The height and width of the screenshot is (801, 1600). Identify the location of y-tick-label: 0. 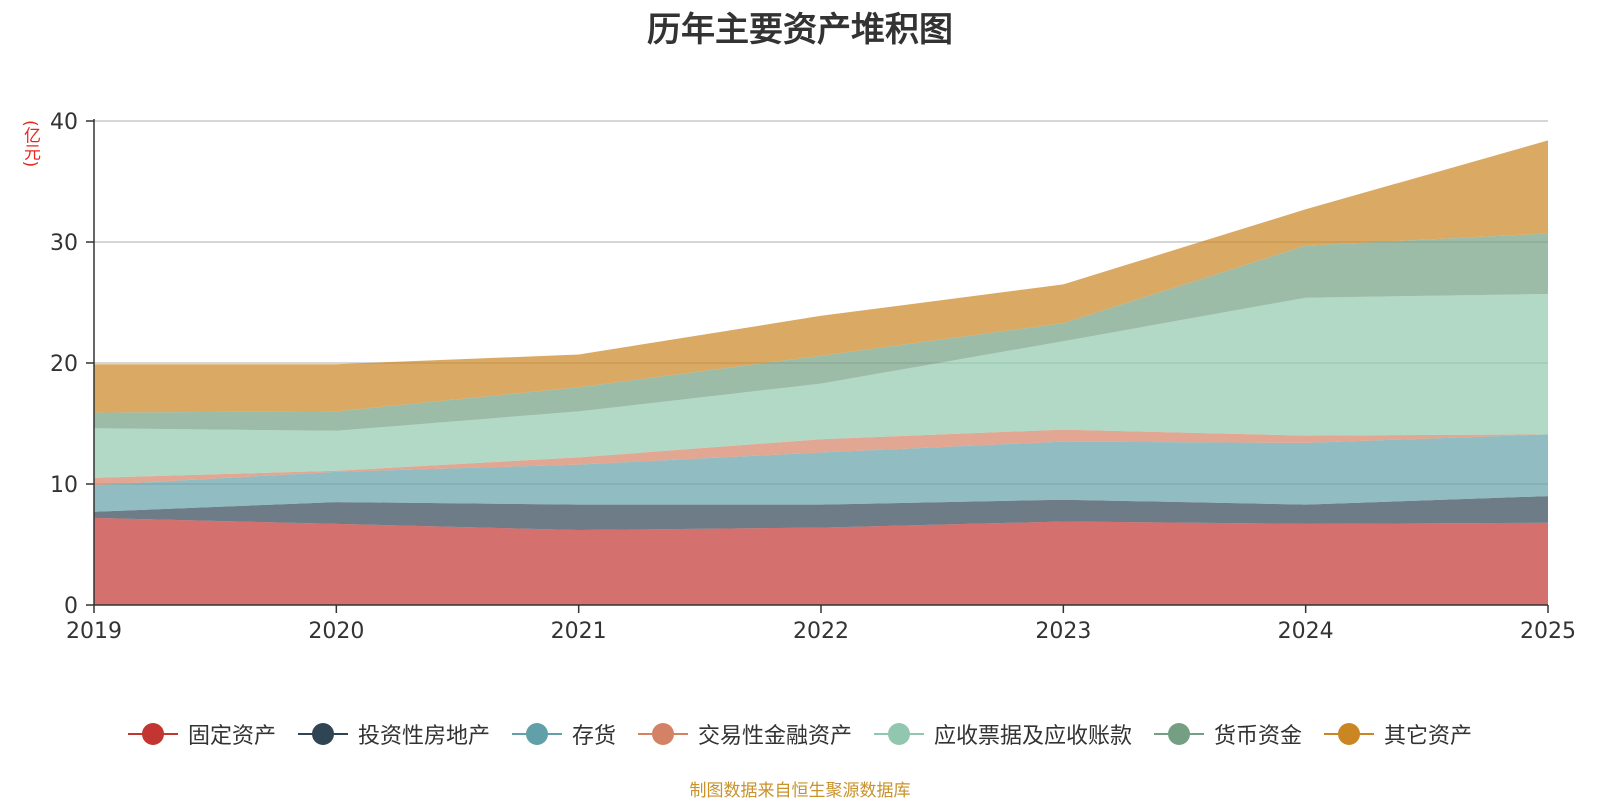
(71, 606).